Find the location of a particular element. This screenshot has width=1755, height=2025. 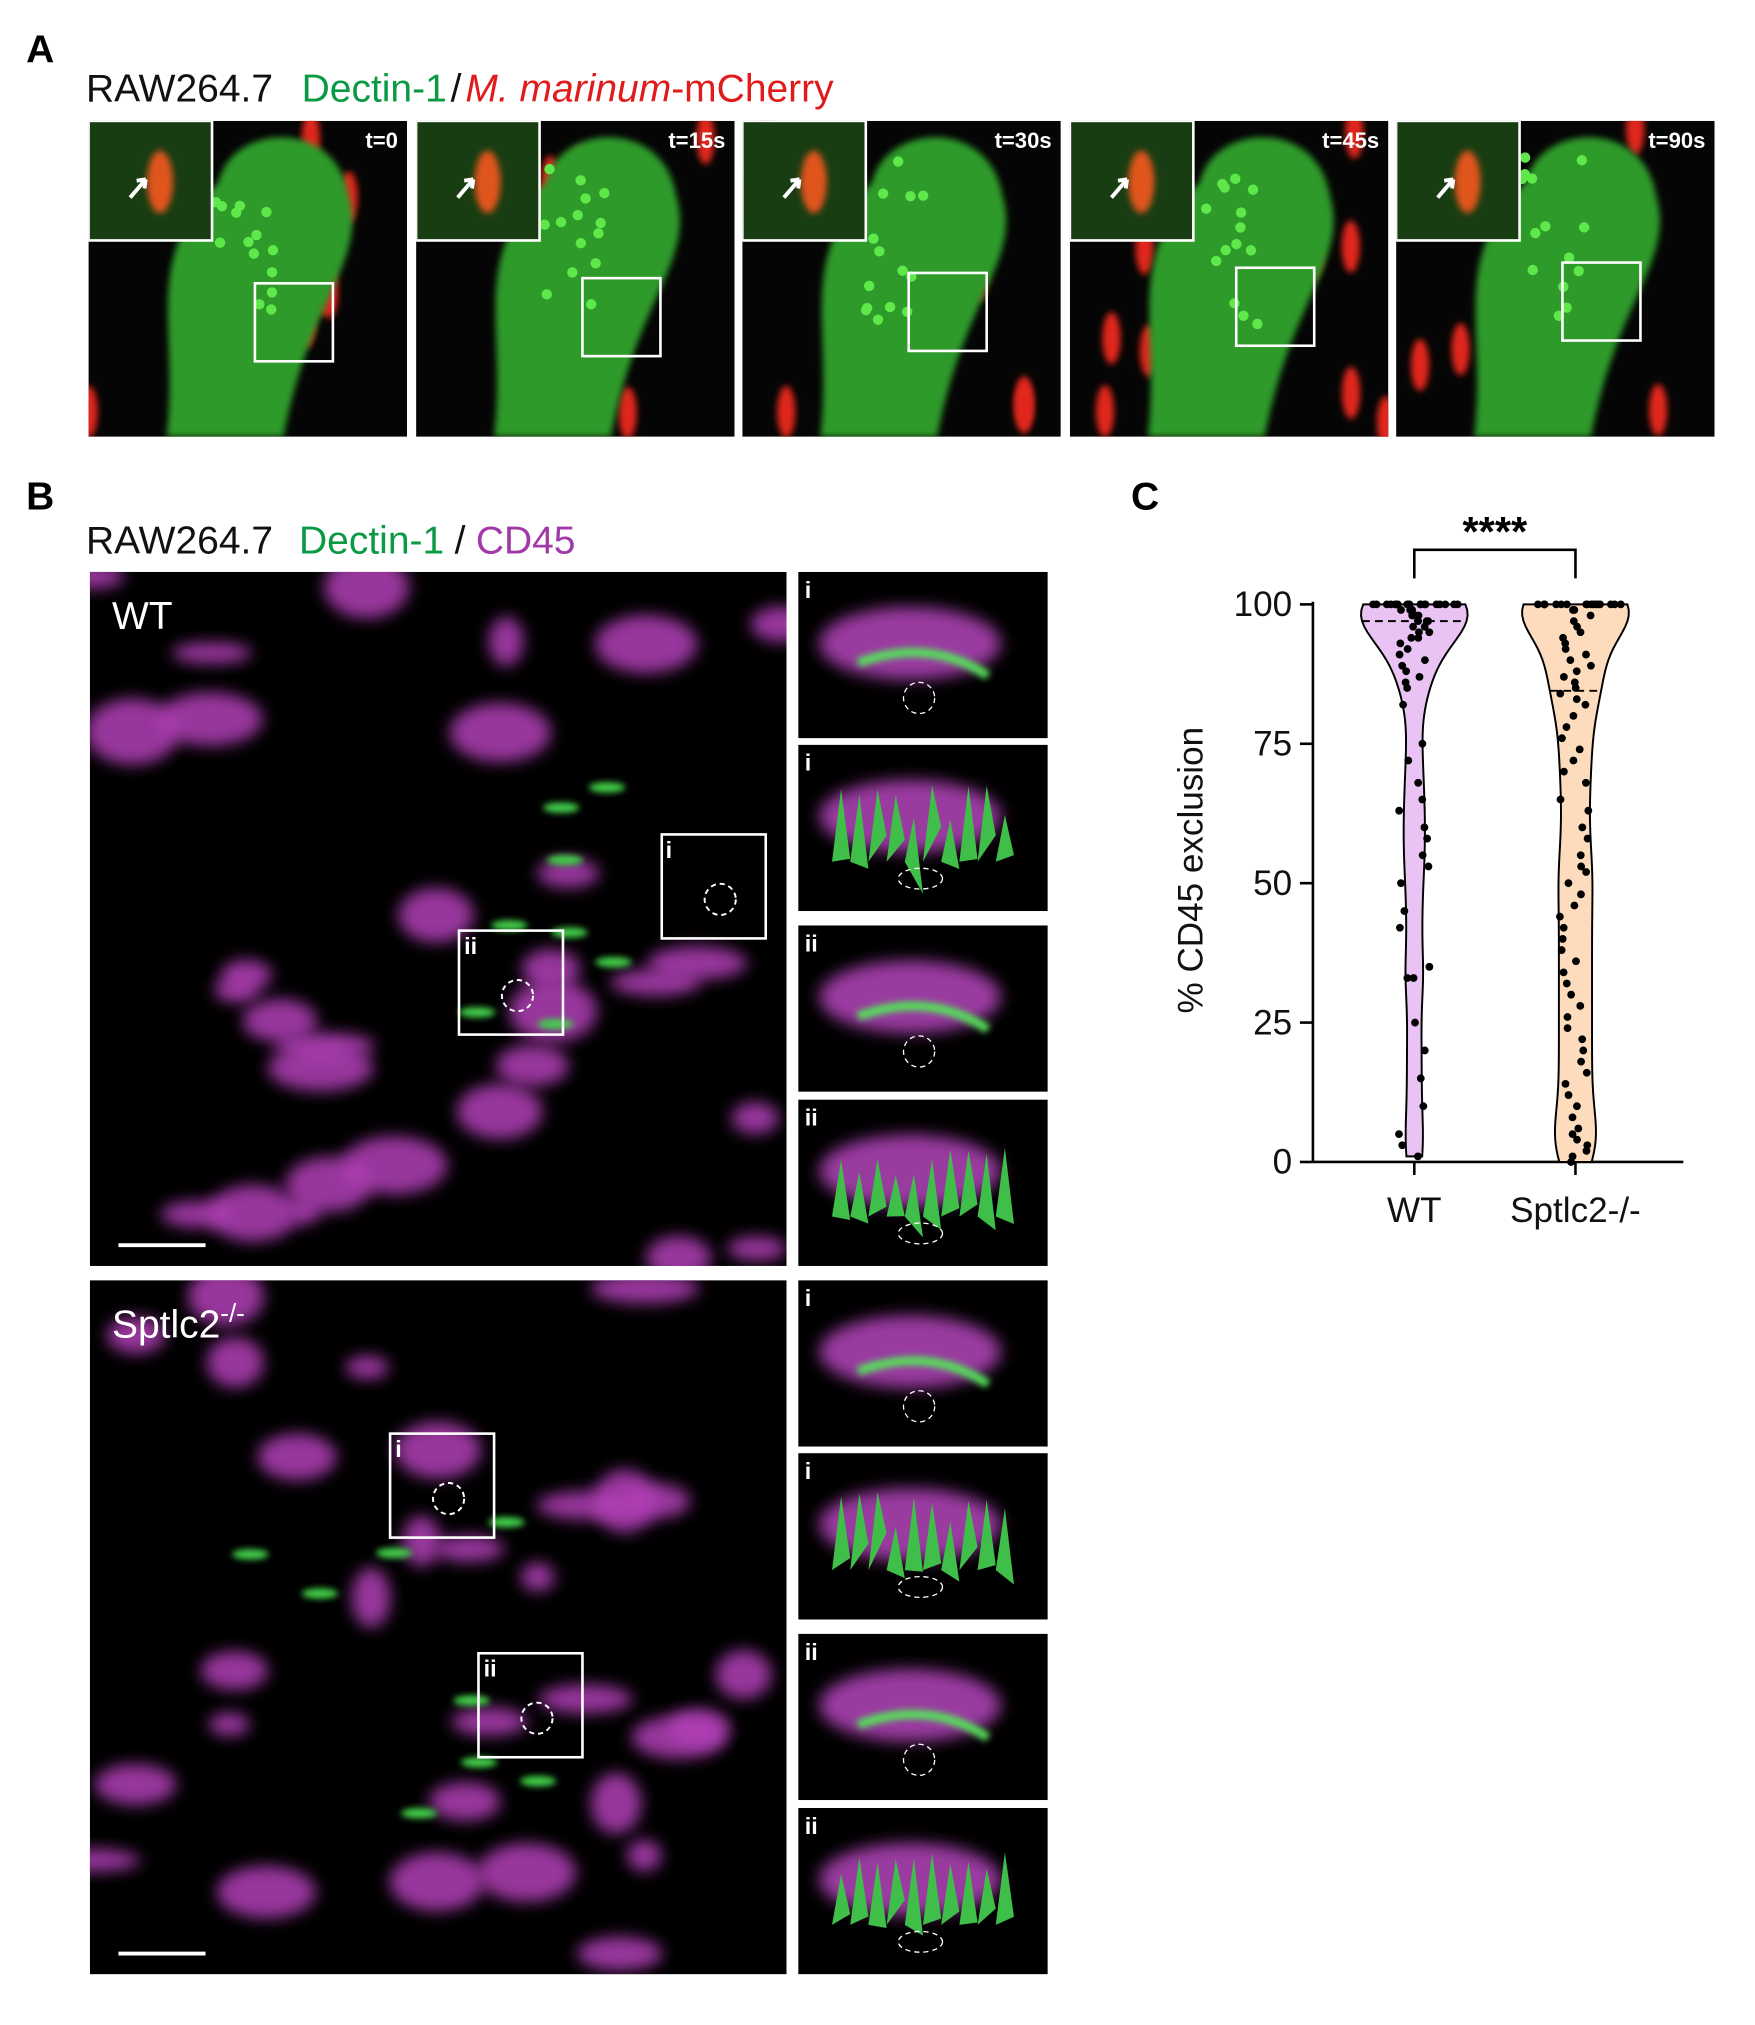

title-marker: Dectin-1 is located at coordinates (371, 541).